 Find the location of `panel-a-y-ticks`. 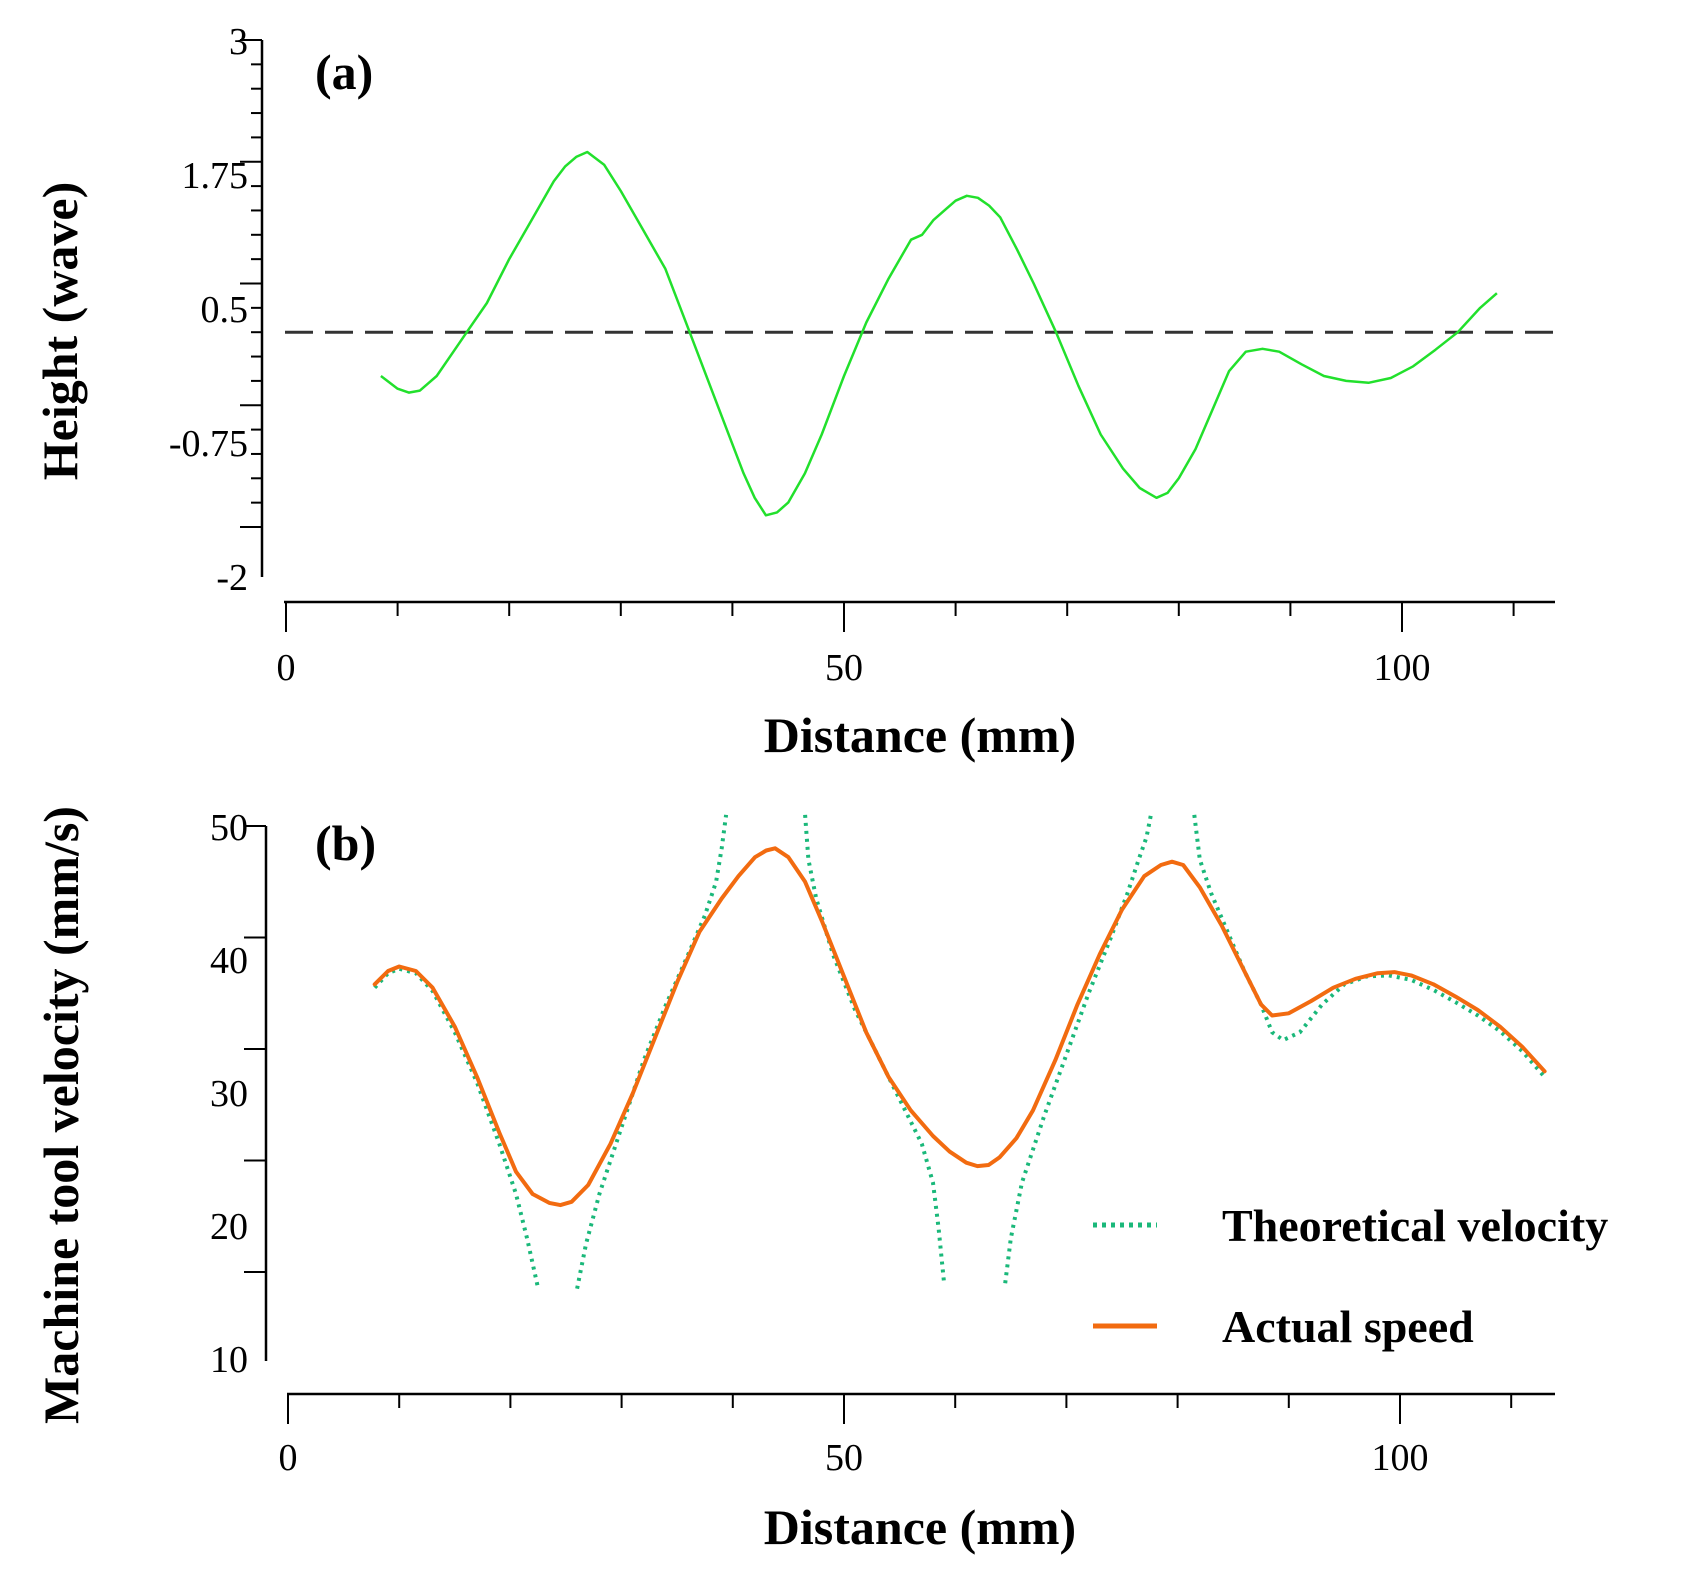

panel-a-y-ticks is located at coordinates (251, 283).